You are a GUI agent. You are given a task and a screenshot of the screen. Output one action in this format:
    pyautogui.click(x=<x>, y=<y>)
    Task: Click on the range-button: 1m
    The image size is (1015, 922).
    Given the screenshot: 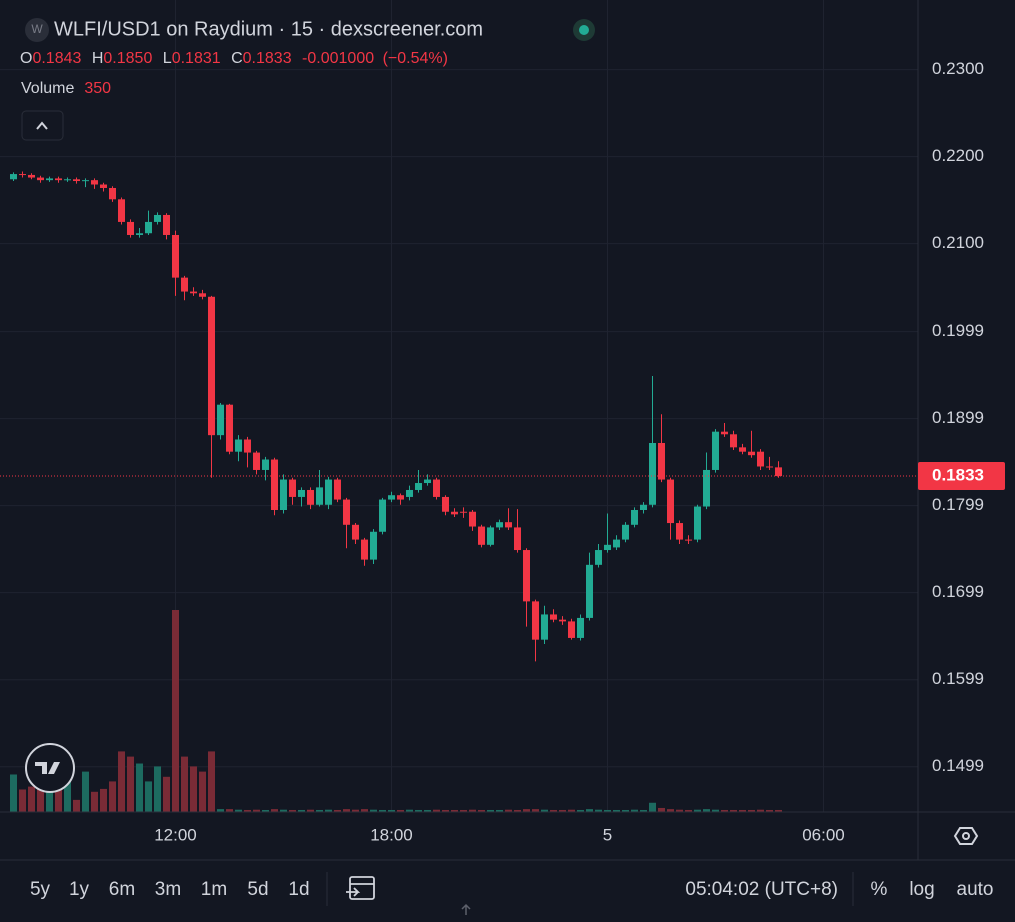 What is the action you would take?
    pyautogui.click(x=214, y=889)
    